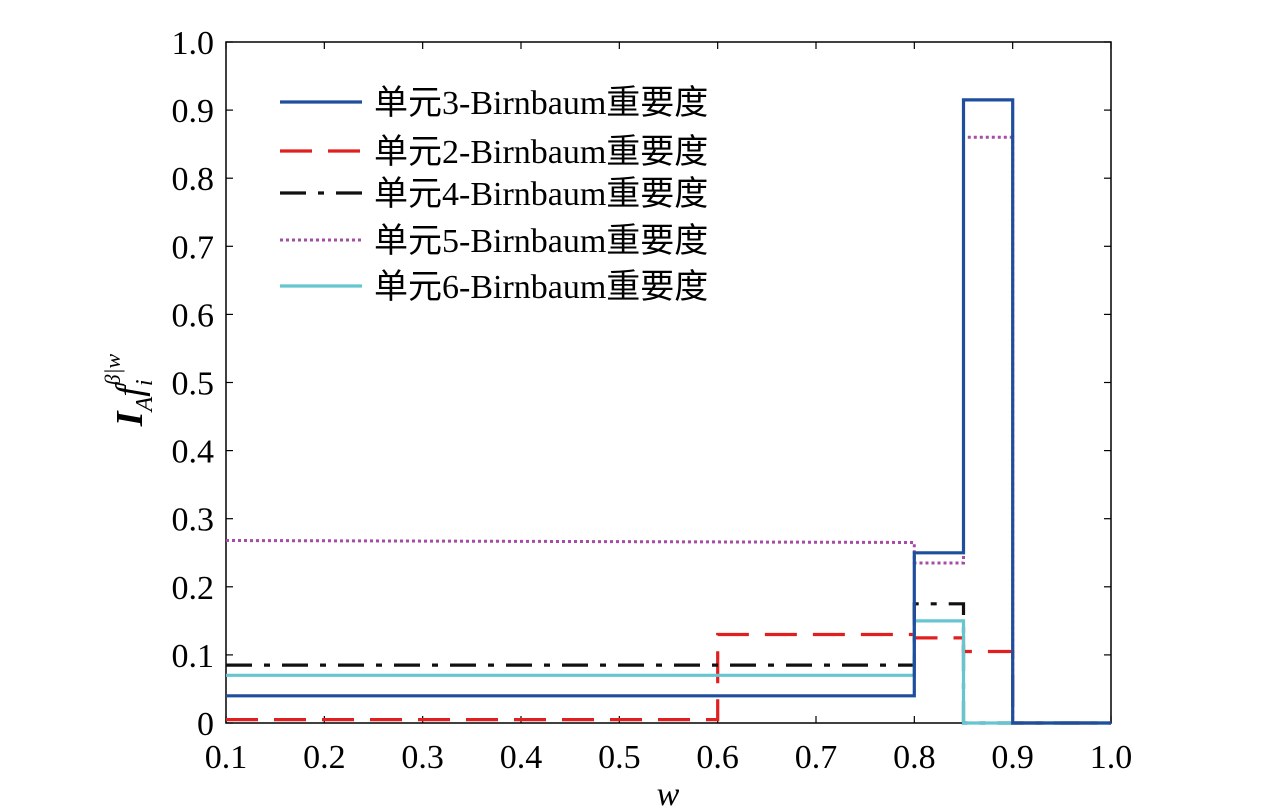 This screenshot has width=1276, height=811. I want to click on y-tick-label: 0.1, so click(193, 656).